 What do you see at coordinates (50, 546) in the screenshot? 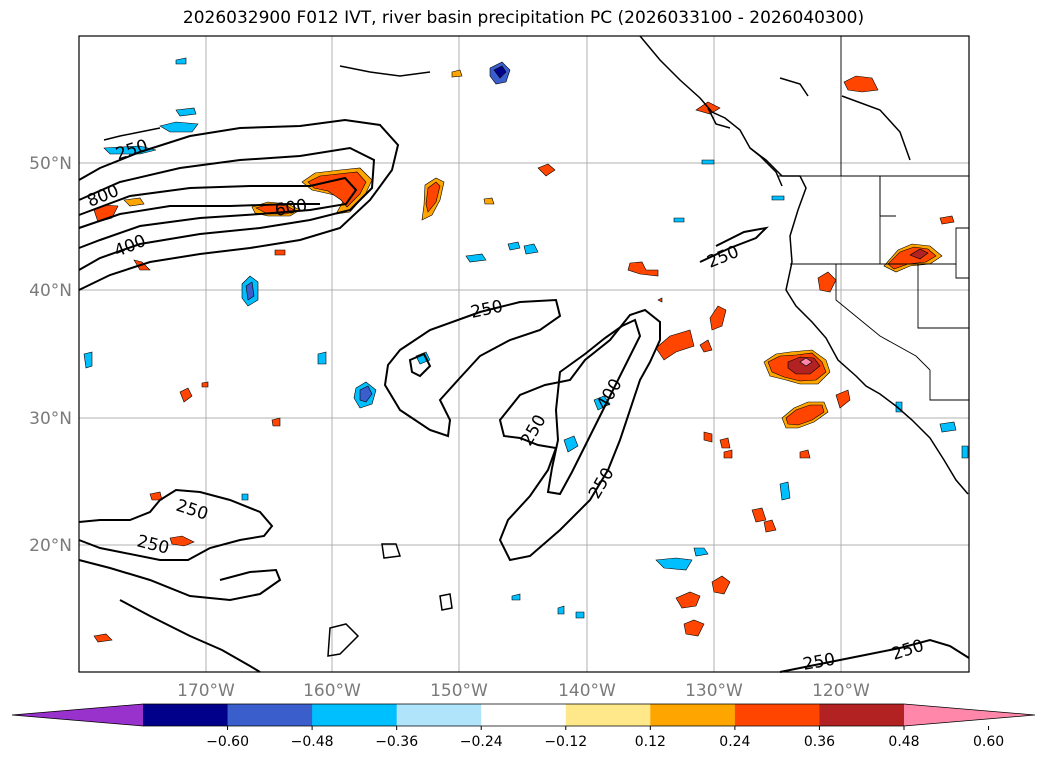
I see `lat-label-20n: 20°N` at bounding box center [50, 546].